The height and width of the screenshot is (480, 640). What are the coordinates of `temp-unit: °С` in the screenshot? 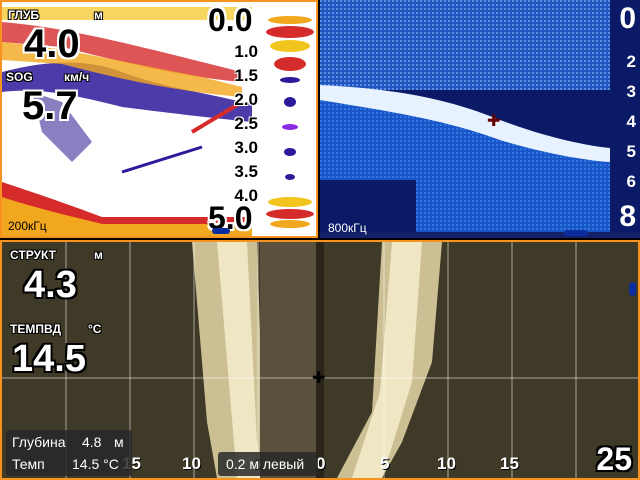 It's located at (95, 329).